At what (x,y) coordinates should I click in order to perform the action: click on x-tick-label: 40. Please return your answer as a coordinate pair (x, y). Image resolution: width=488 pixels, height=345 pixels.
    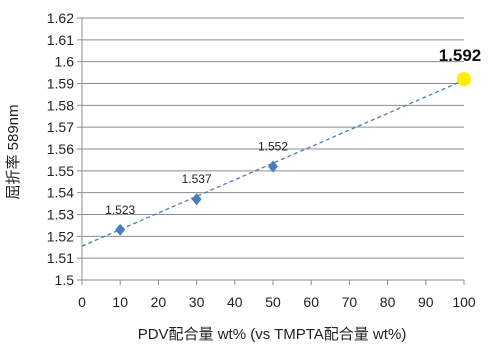
    Looking at the image, I should click on (235, 302).